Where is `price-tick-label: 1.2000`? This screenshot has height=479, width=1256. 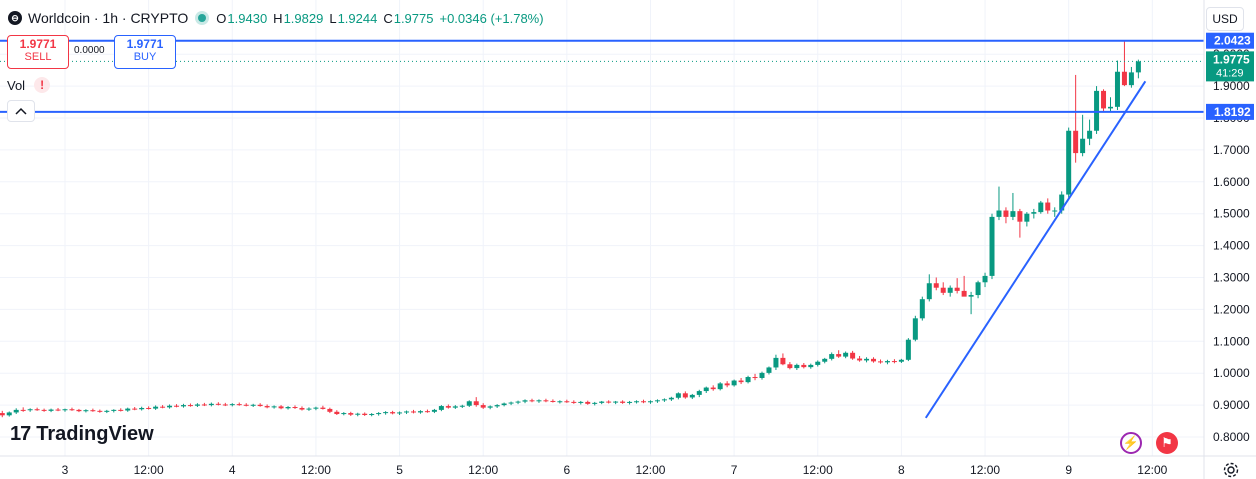 price-tick-label: 1.2000 is located at coordinates (1231, 309).